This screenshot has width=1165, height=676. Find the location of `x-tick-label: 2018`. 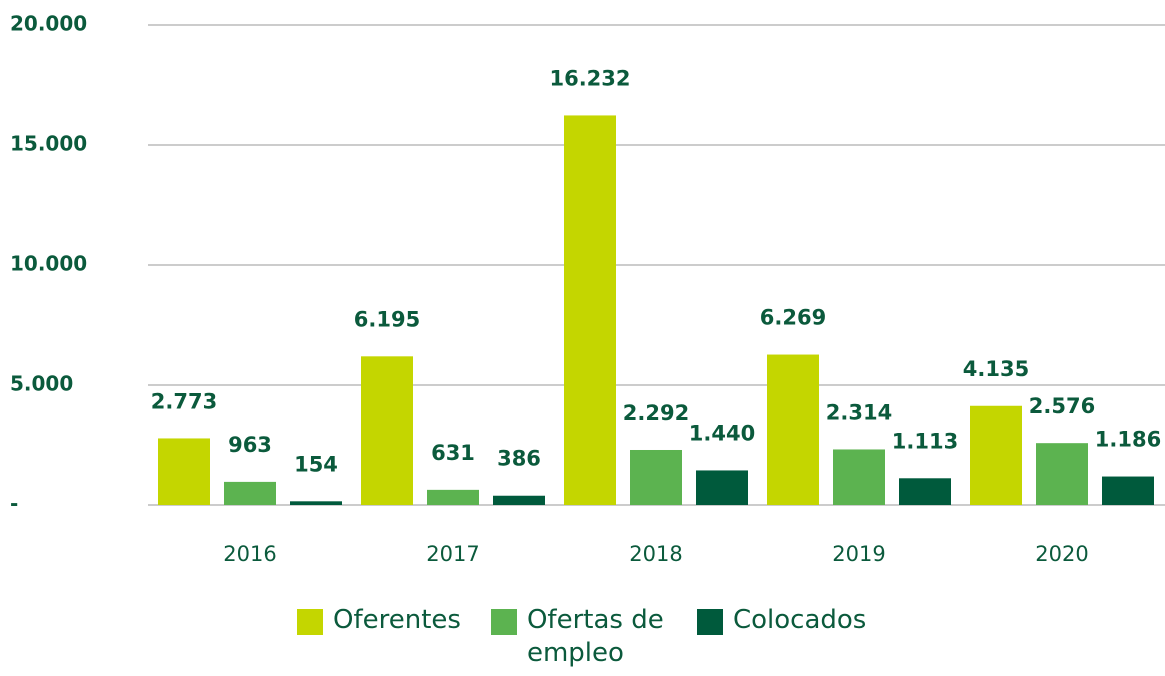

x-tick-label: 2018 is located at coordinates (655, 554).